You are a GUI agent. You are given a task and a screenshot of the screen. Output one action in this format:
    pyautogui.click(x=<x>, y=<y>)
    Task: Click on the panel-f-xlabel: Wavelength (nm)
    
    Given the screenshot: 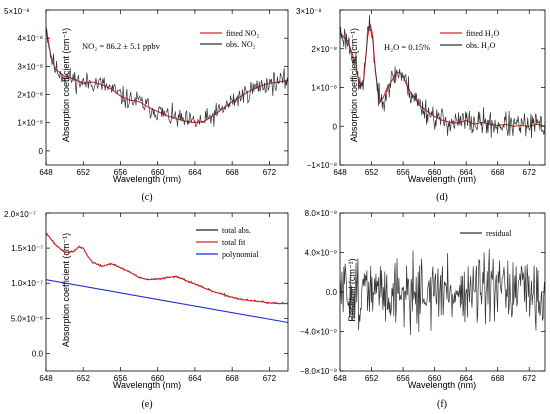 What is the action you would take?
    pyautogui.click(x=442, y=385)
    